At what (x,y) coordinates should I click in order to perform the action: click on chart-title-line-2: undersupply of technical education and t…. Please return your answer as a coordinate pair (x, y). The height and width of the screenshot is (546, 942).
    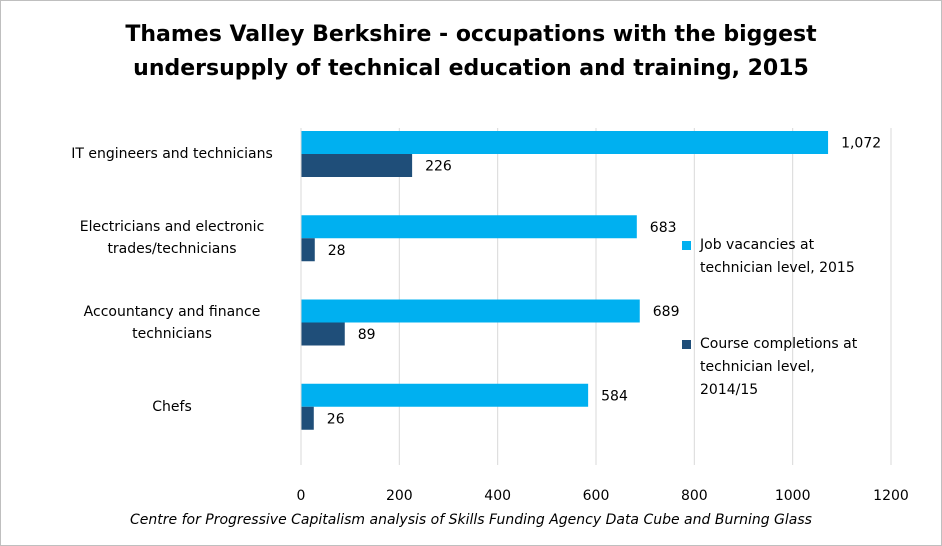
    Looking at the image, I should click on (471, 68).